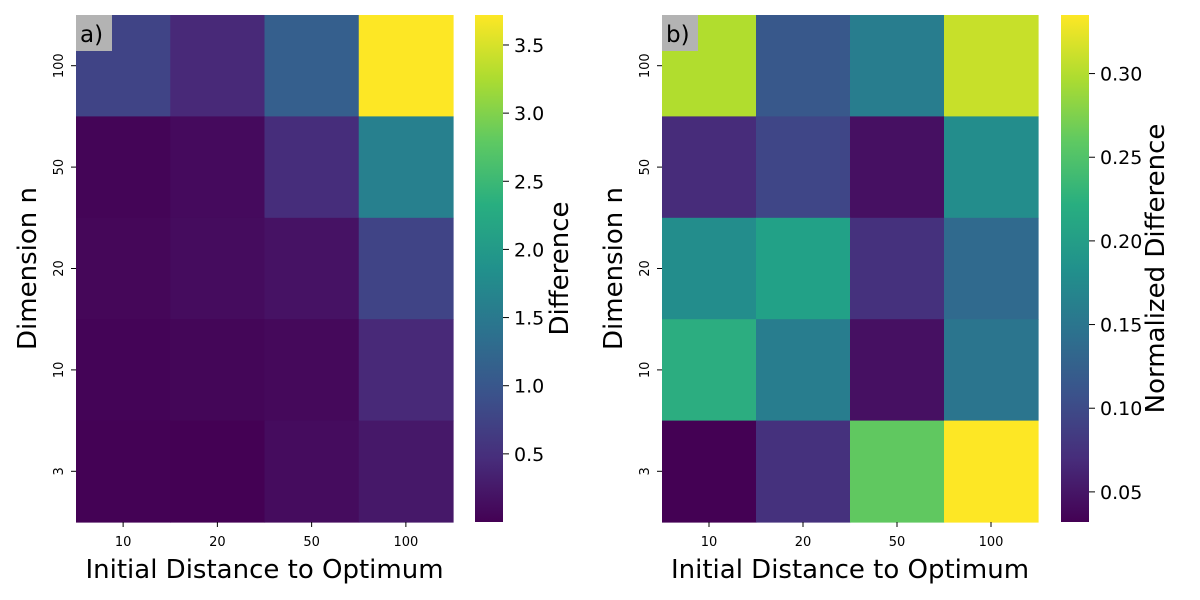  Describe the element at coordinates (1121, 158) in the screenshot. I see `colorbar-tick-label: 0.25` at that location.